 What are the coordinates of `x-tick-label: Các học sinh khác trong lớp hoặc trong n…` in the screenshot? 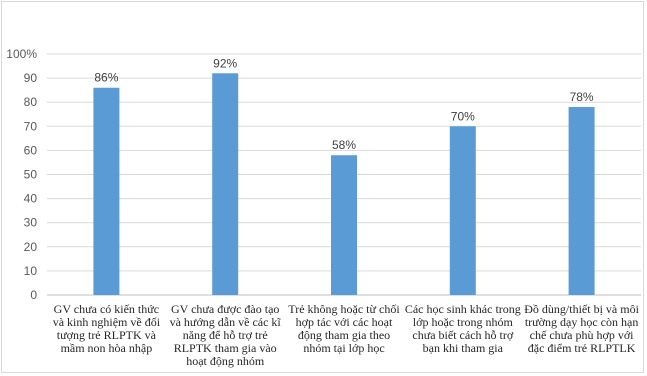 It's located at (462, 328).